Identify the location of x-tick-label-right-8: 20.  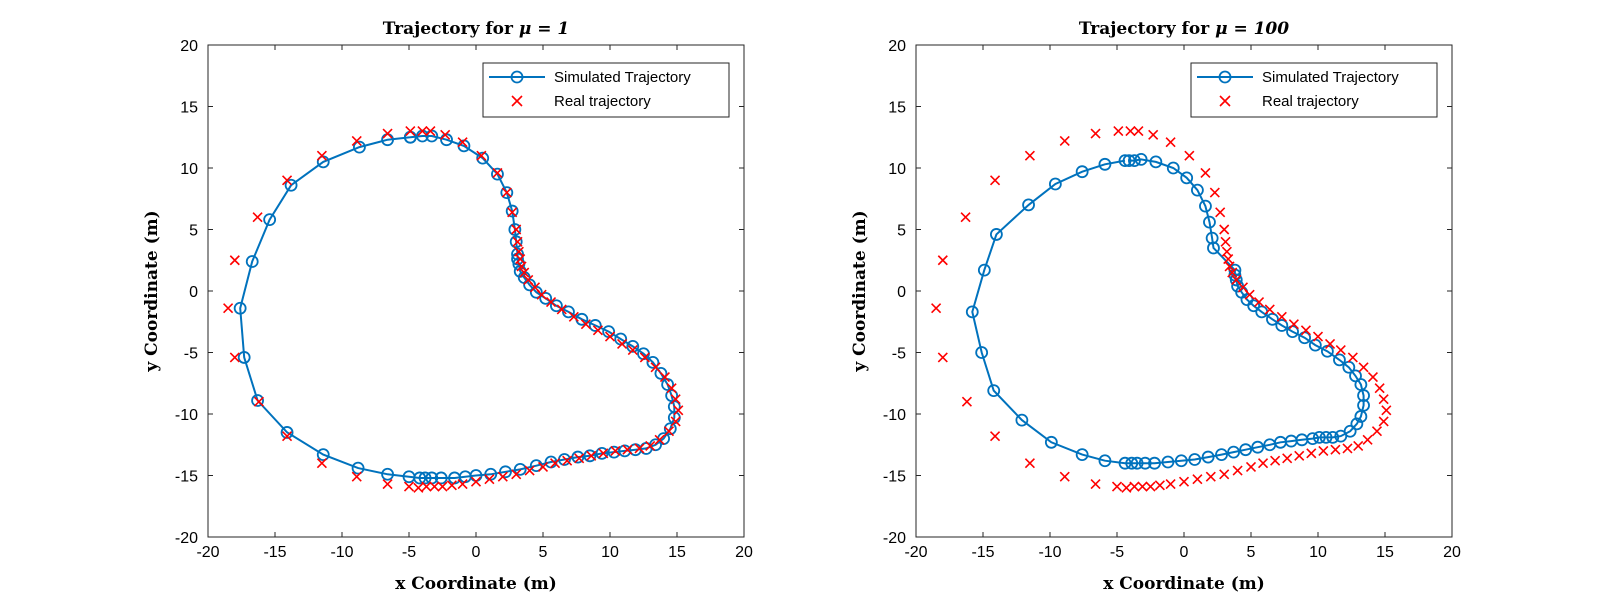
(1452, 552).